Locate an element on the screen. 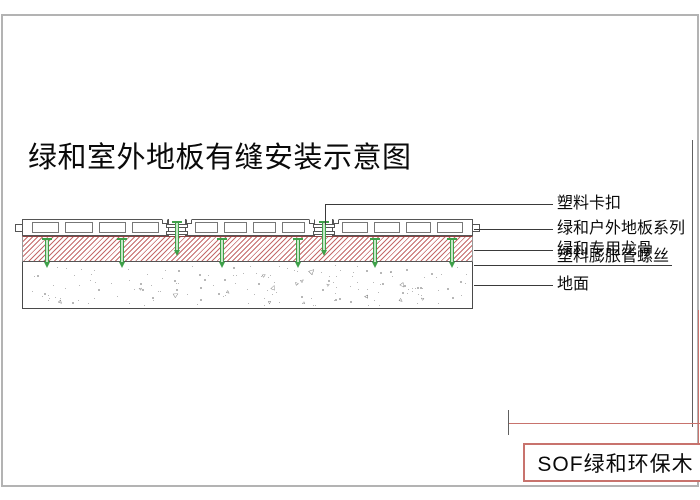 The width and height of the screenshot is (700, 500). clip-screw-head is located at coordinates (177, 222).